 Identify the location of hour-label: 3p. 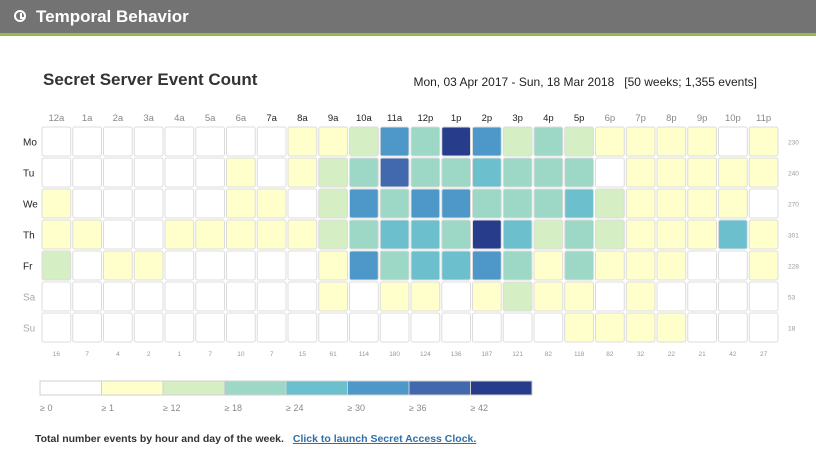
(517, 118).